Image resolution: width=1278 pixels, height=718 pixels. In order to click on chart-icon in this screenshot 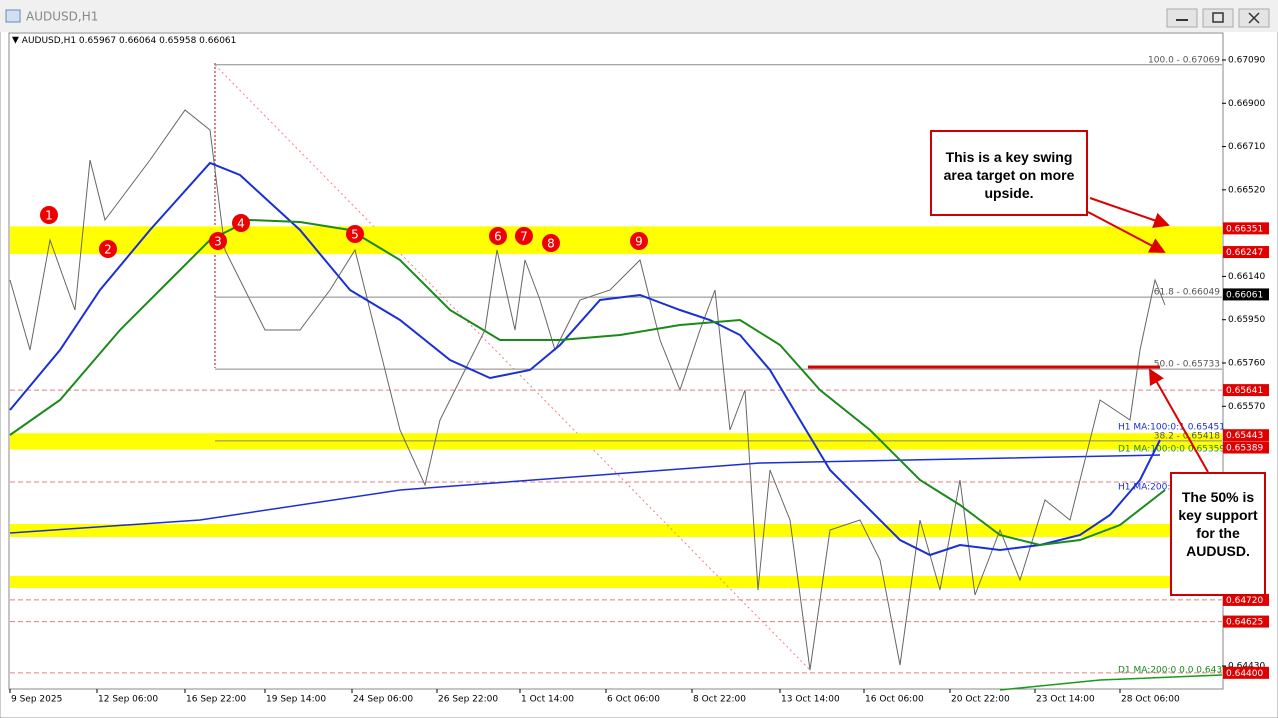, I will do `click(13, 16)`.